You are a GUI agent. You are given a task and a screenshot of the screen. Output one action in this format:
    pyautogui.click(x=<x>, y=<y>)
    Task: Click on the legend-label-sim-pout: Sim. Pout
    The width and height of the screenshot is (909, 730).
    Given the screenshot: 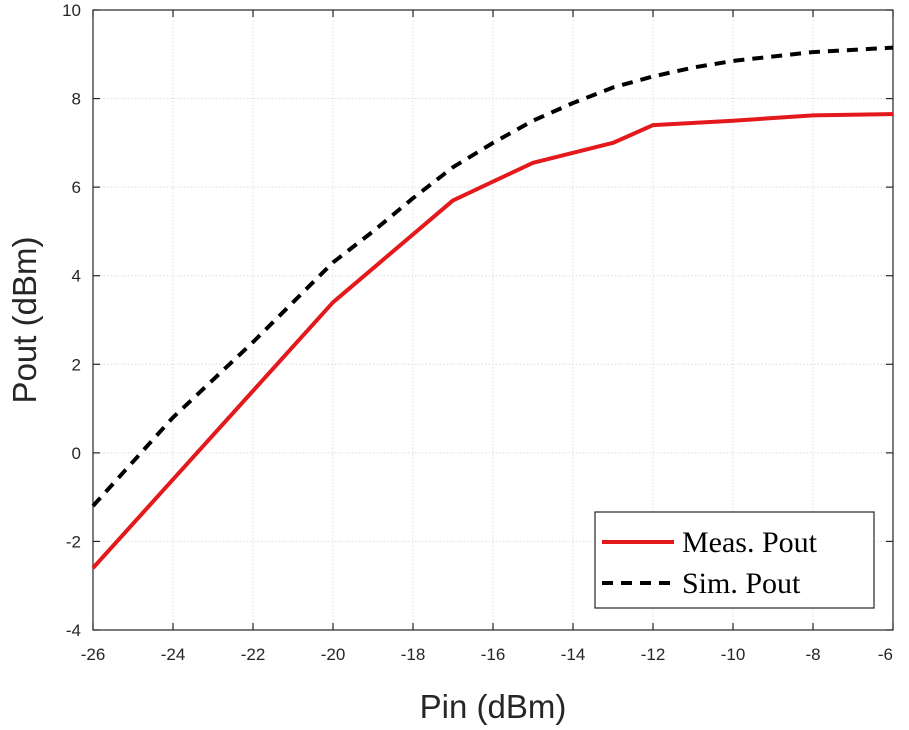 What is the action you would take?
    pyautogui.click(x=741, y=583)
    